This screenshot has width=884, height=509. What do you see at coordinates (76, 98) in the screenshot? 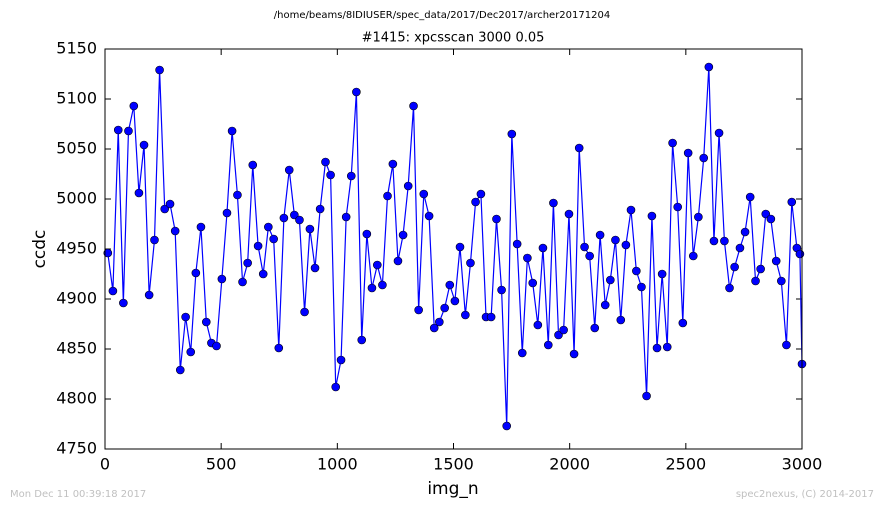
I see `y-tick-label: 5100` at bounding box center [76, 98].